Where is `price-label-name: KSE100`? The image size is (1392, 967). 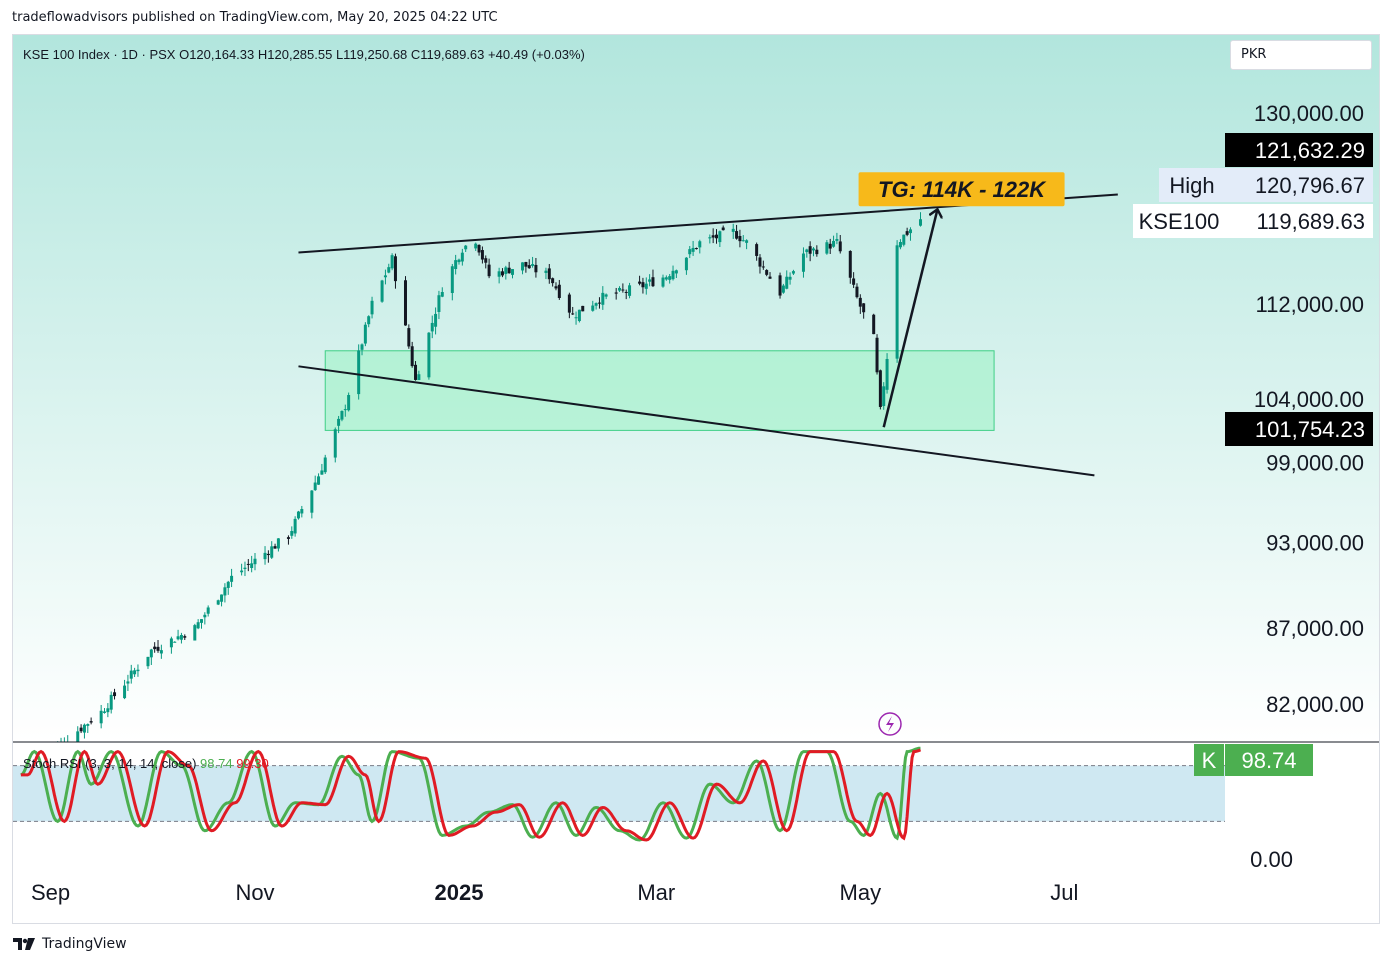
price-label-name: KSE100 is located at coordinates (1179, 221).